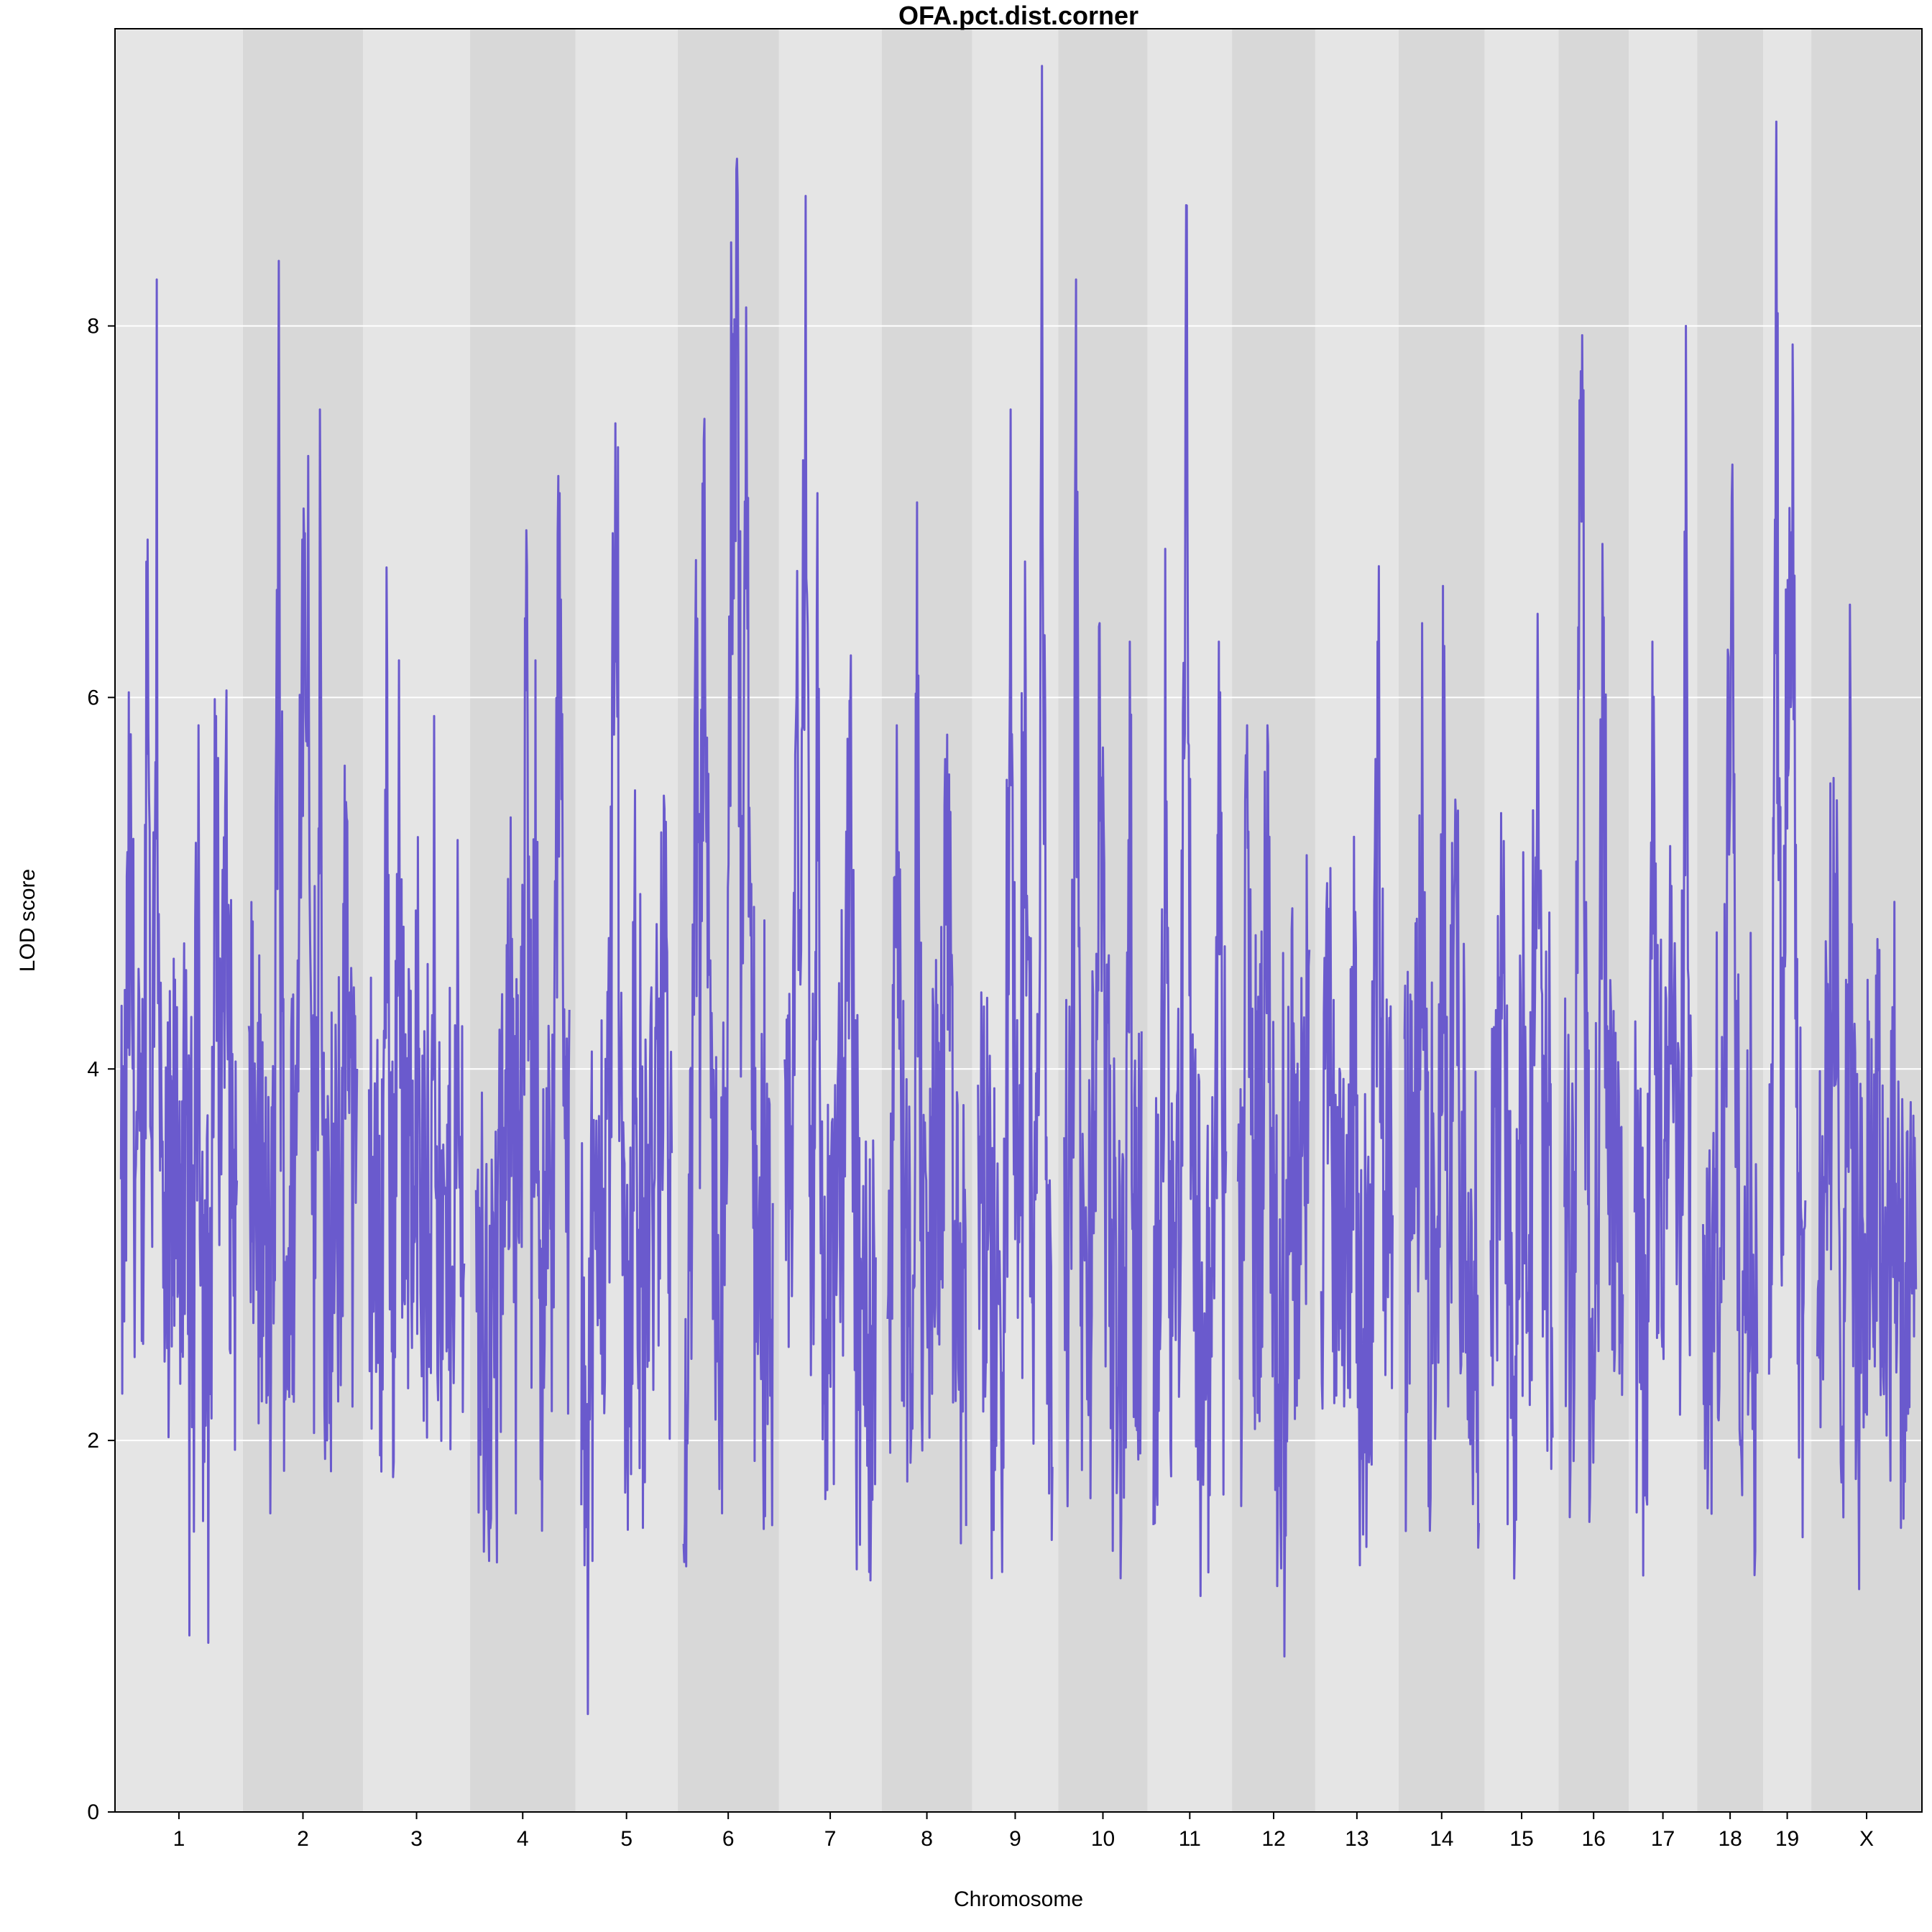  I want to click on x-tick-label: 4, so click(523, 1839).